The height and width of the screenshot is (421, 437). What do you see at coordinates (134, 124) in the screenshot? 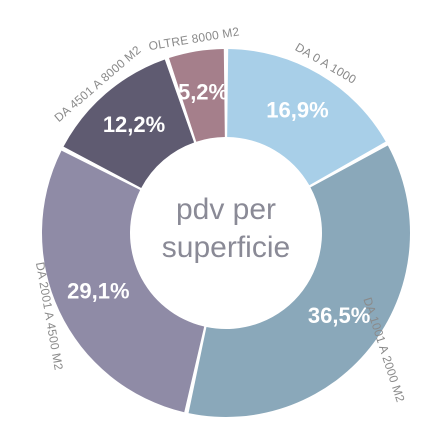
I see `value-label: 12,2%` at bounding box center [134, 124].